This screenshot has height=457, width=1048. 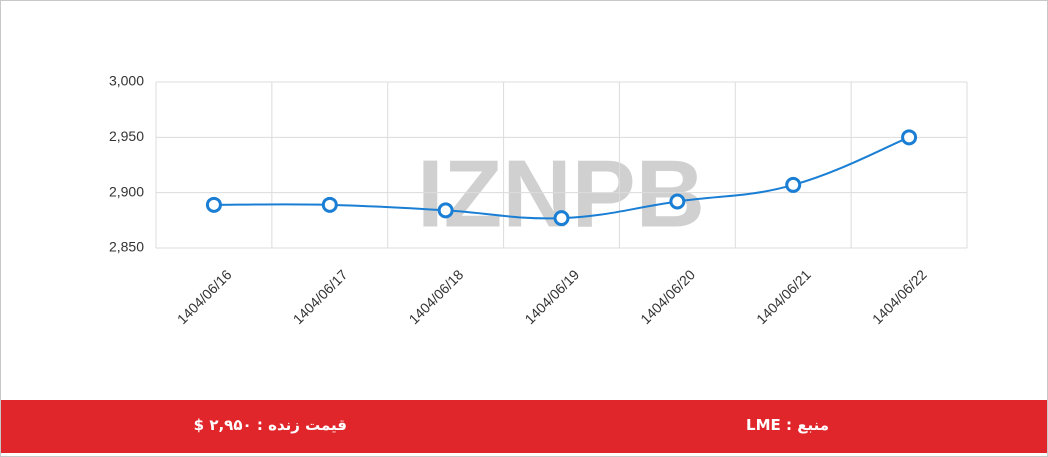 What do you see at coordinates (899, 296) in the screenshot?
I see `x-tick-label: 1404/06/22` at bounding box center [899, 296].